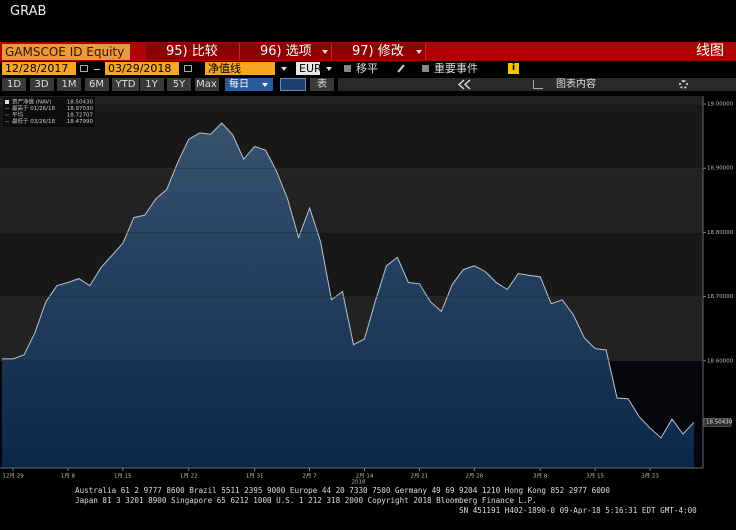 Image resolution: width=736 pixels, height=530 pixels. Describe the element at coordinates (286, 51) in the screenshot. I see `options-button: 96) 选项` at that location.